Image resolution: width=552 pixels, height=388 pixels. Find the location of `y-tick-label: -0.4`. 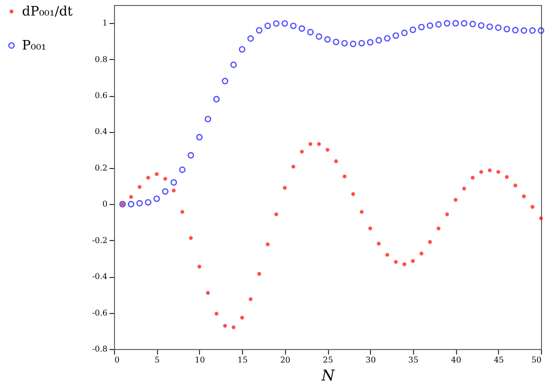

y-tick-label: -0.4 is located at coordinates (100, 277).